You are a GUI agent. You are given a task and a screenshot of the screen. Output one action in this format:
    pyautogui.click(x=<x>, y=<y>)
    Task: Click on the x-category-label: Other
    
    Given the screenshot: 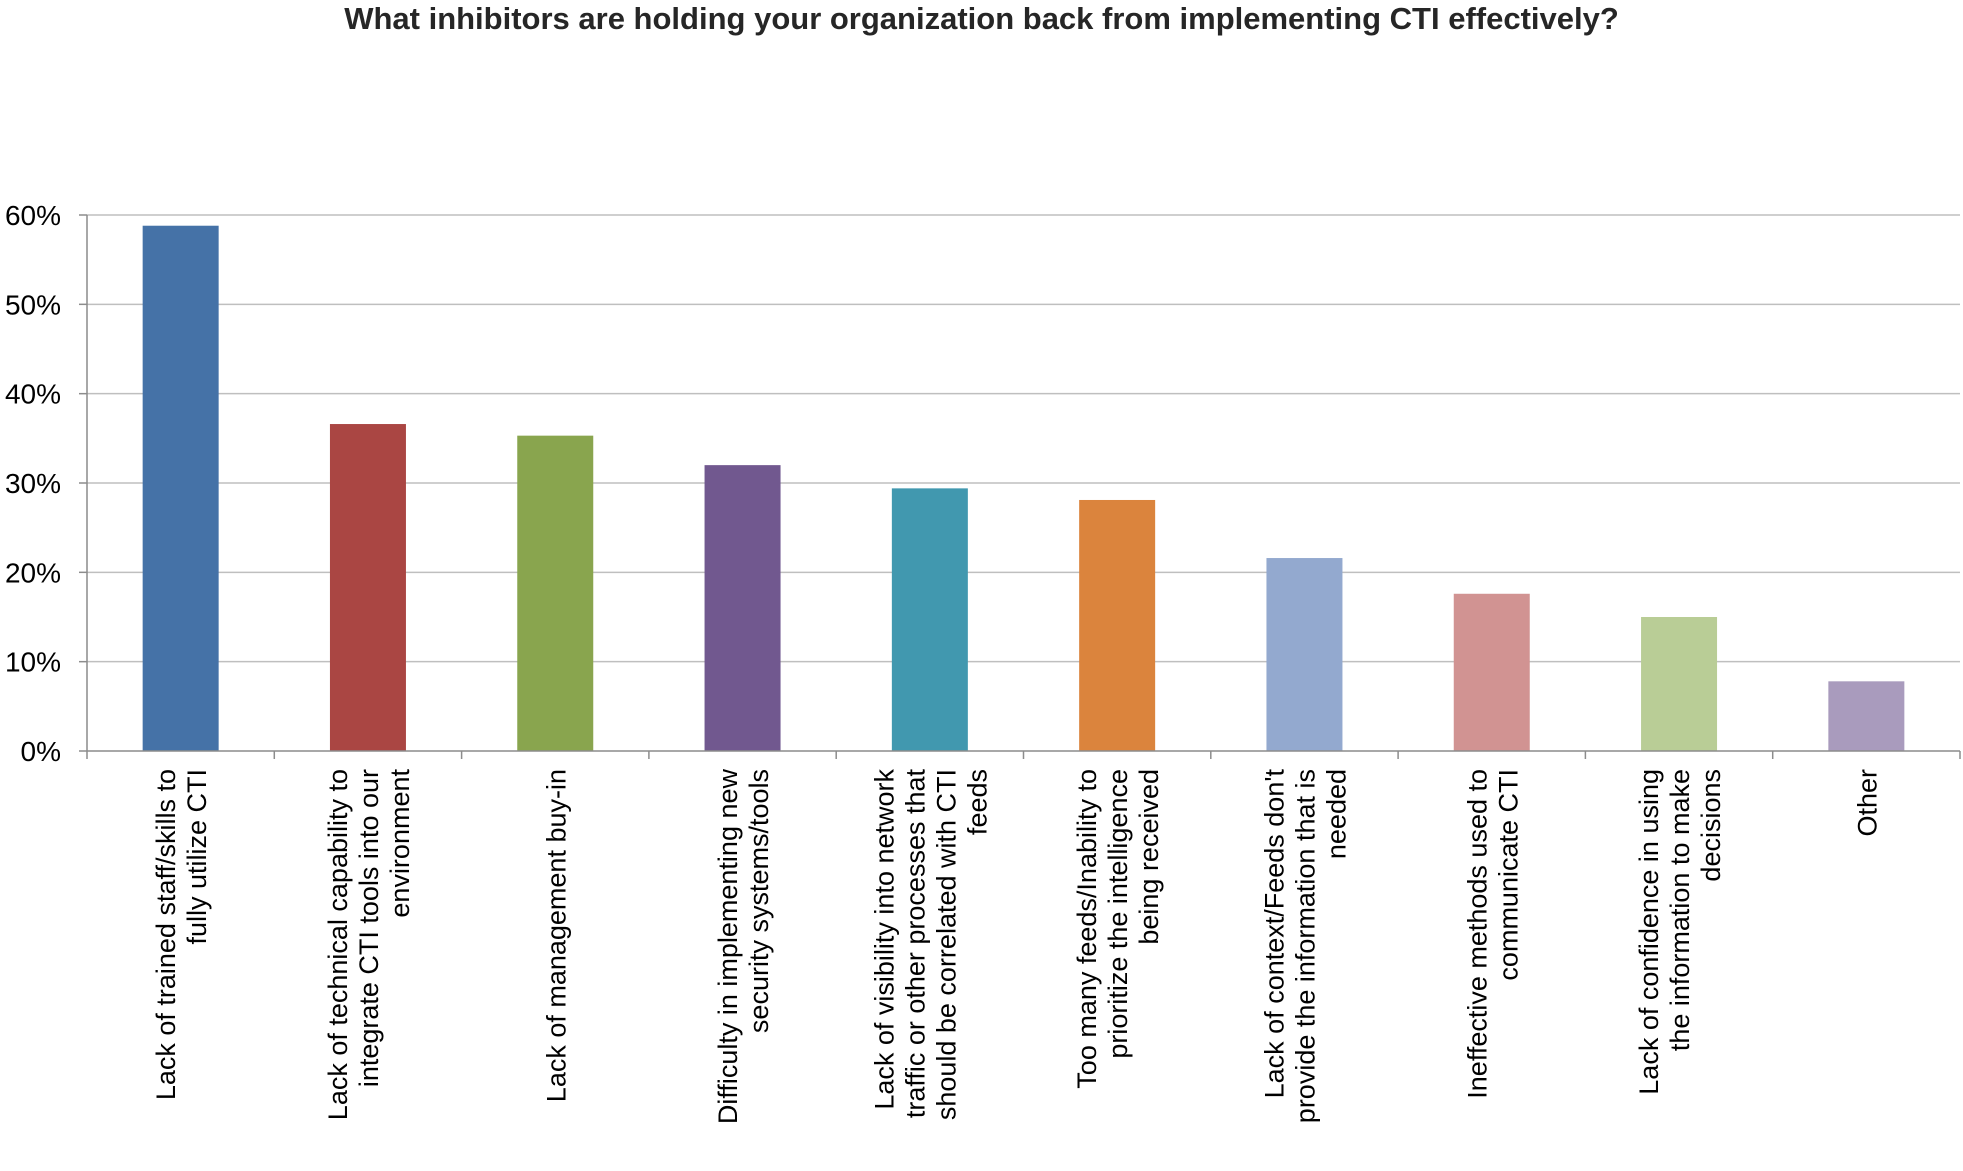 What is the action you would take?
    pyautogui.click(x=1867, y=803)
    